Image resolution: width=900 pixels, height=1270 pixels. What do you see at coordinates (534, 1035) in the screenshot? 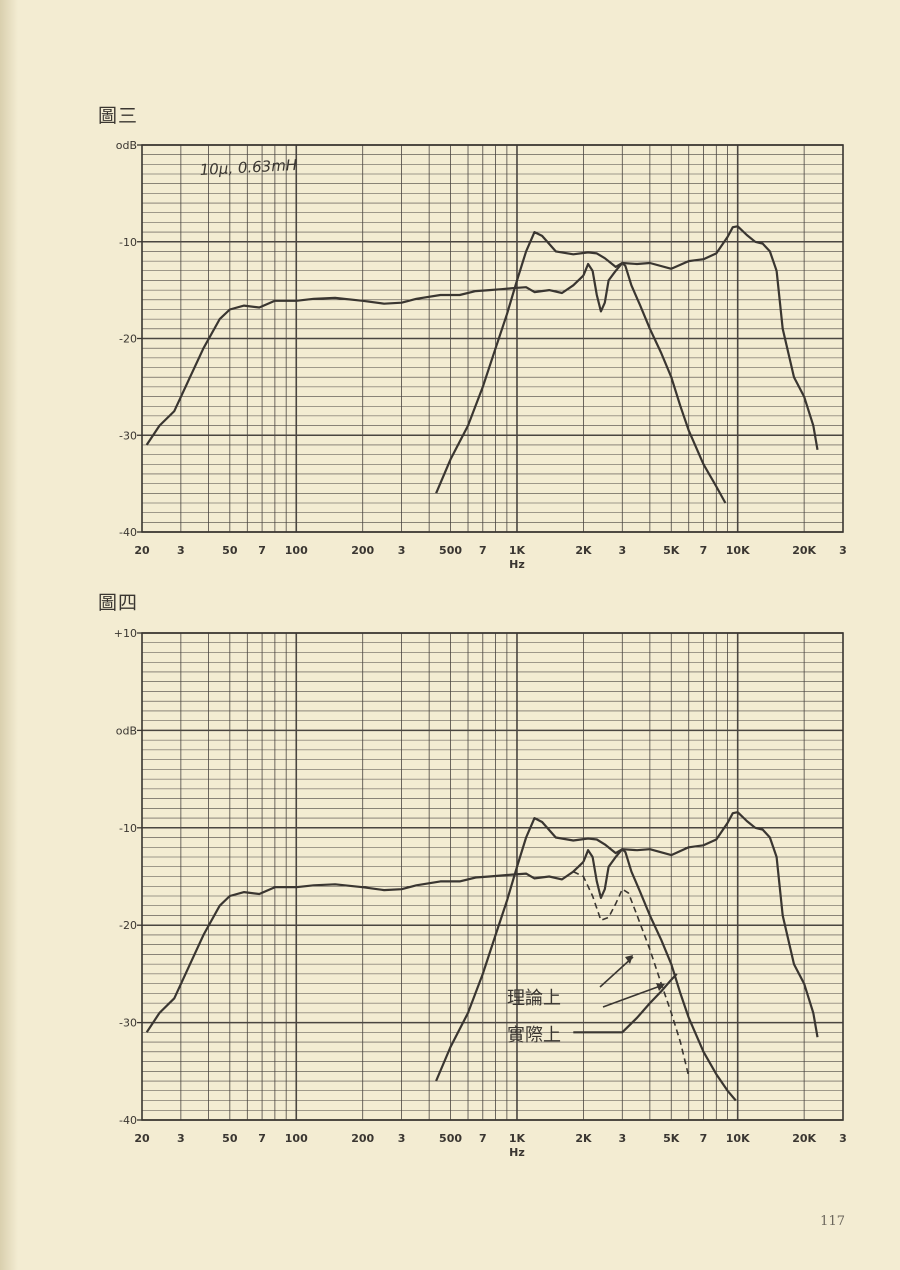
I see `figure-4-annotation-actual: 實際上` at bounding box center [534, 1035].